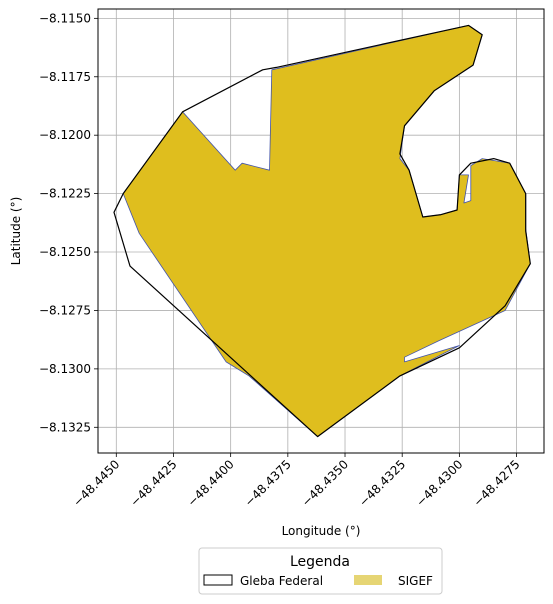 This screenshot has width=553, height=604. What do you see at coordinates (65, 194) in the screenshot?
I see `y-tick-label-3: −8.1225` at bounding box center [65, 194].